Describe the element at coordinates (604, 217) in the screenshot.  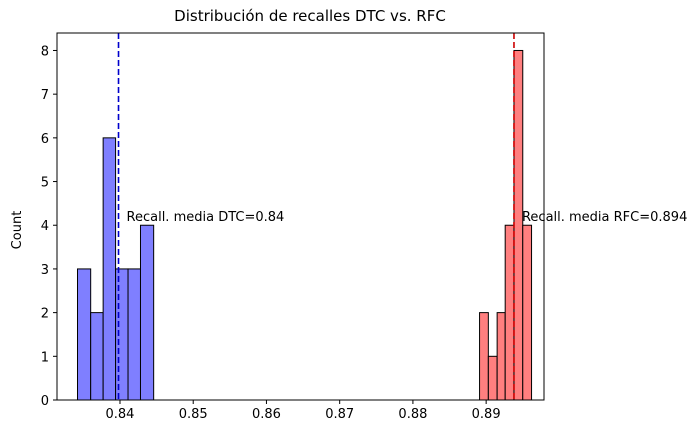
I see `mean-annotation: Recall. media RFC=0.894` at that location.